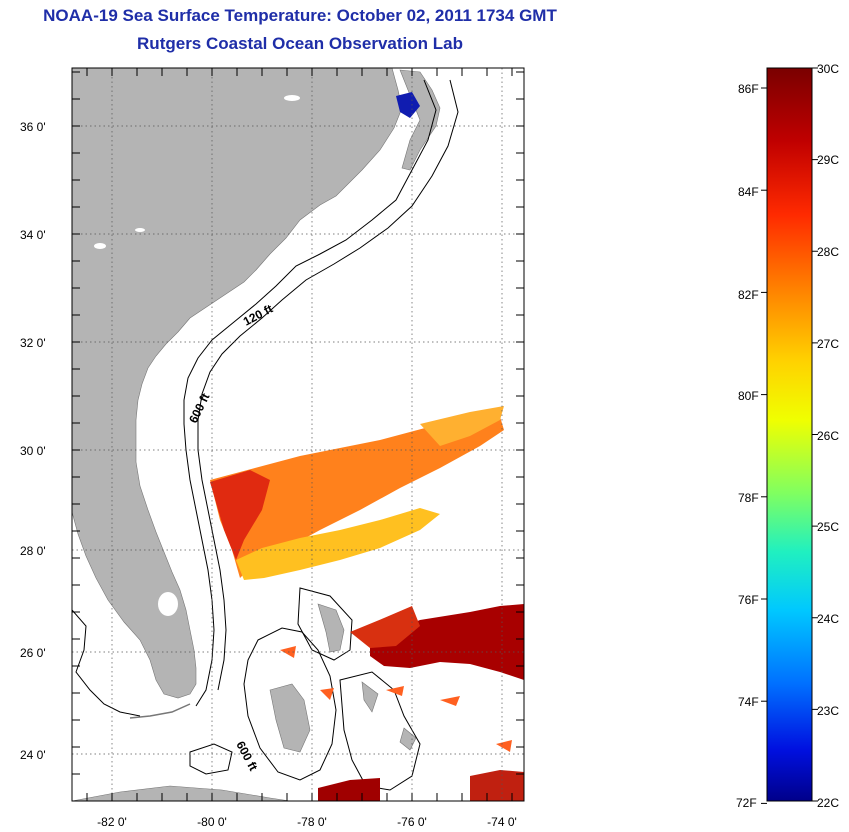  Describe the element at coordinates (33, 755) in the screenshot. I see `lat-label: 24 0'` at that location.